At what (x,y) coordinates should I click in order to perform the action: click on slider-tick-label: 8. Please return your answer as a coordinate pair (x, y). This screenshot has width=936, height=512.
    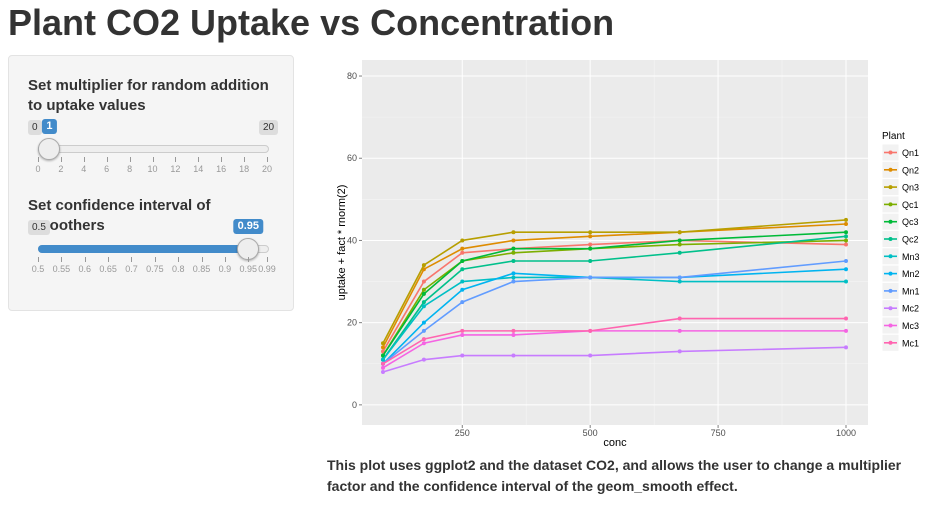
    Looking at the image, I should click on (130, 169).